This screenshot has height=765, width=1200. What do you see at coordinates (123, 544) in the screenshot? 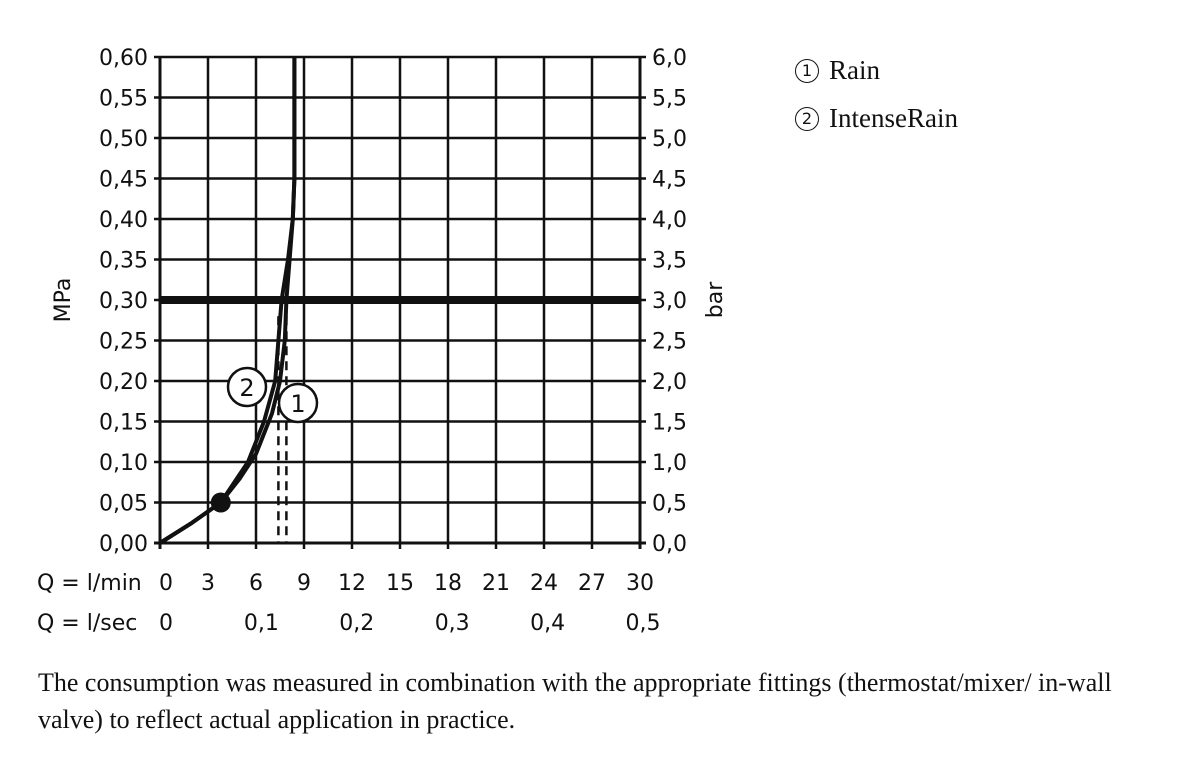
I see `y-tick-label-left: 0,00` at bounding box center [123, 544].